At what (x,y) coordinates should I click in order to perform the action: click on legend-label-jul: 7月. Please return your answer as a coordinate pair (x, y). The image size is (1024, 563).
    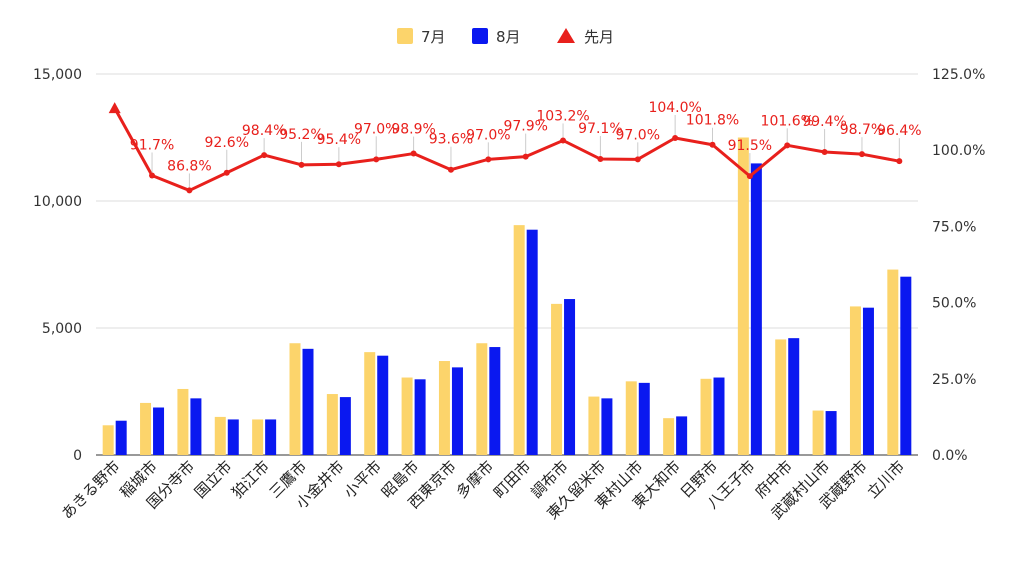
    Looking at the image, I should click on (433, 37).